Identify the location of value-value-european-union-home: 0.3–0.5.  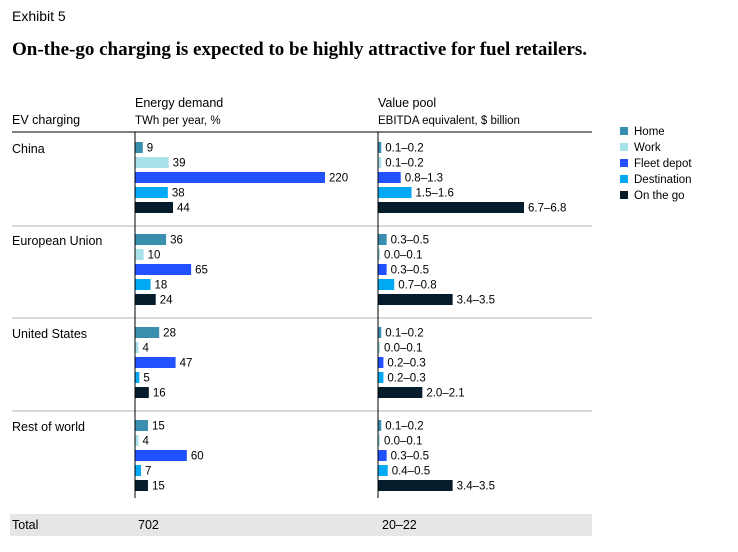
(410, 241).